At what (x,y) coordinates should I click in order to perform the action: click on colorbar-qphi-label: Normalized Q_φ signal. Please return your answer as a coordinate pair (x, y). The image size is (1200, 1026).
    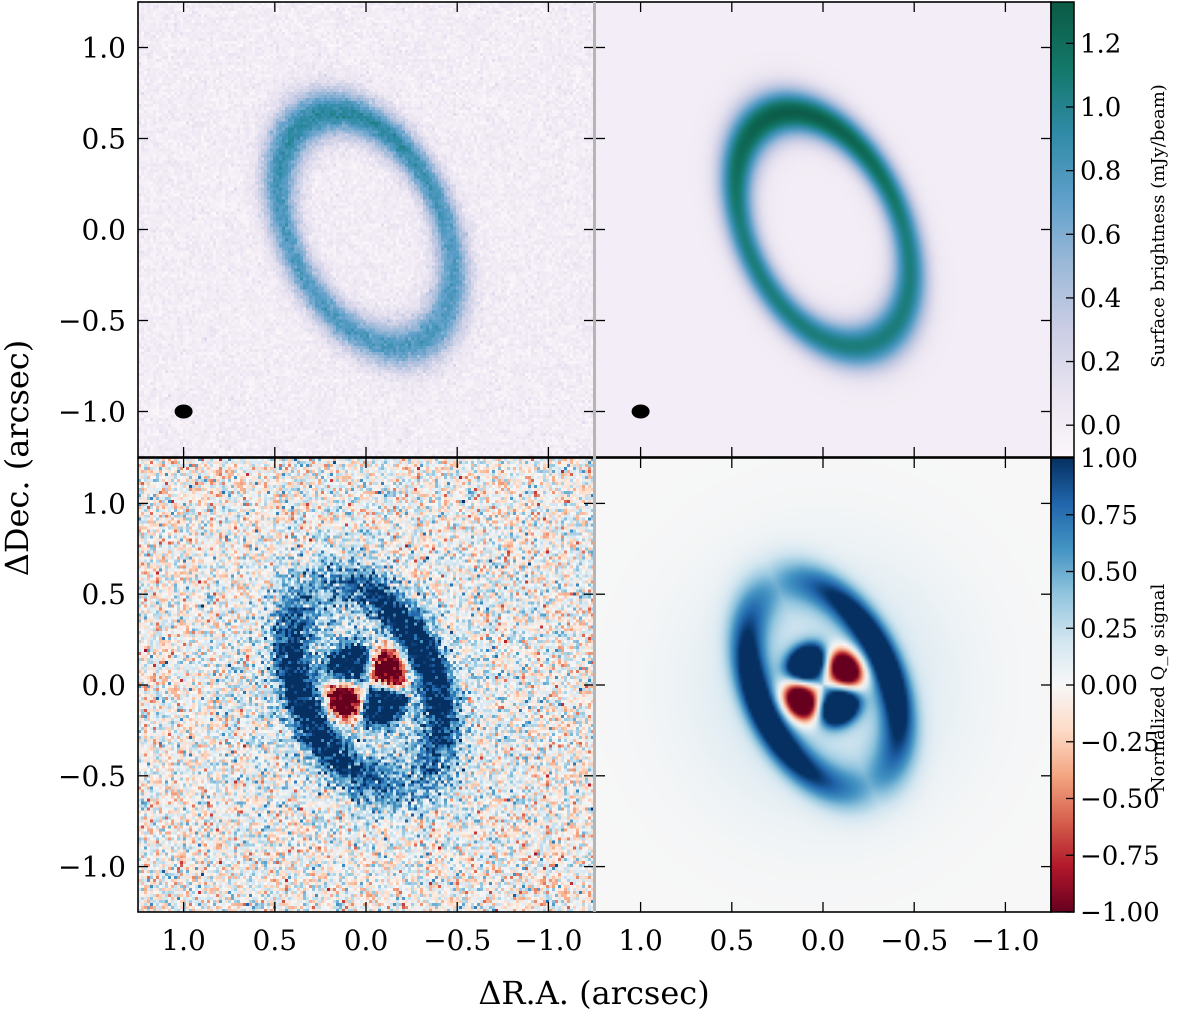
    Looking at the image, I should click on (1158, 687).